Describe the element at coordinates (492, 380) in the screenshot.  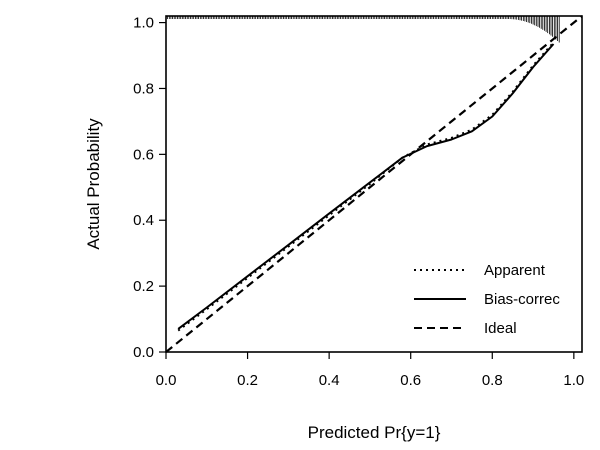
I see `x-tick-label: 0.8` at that location.